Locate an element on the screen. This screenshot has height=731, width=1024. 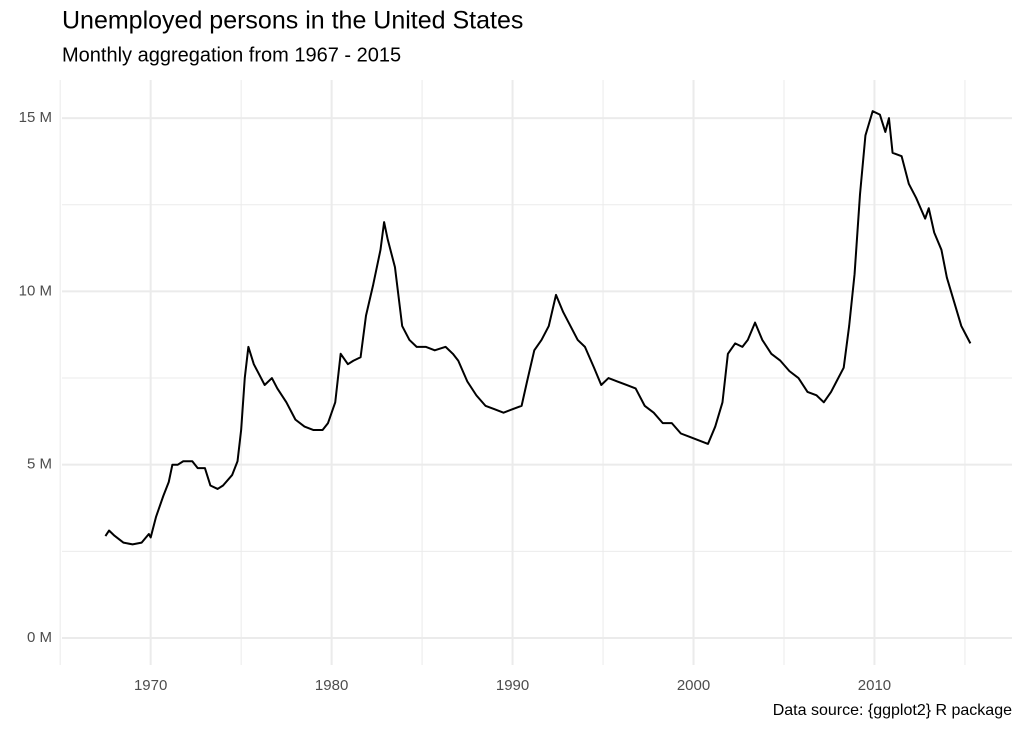
y-tick-label: 5 M is located at coordinates (39, 464).